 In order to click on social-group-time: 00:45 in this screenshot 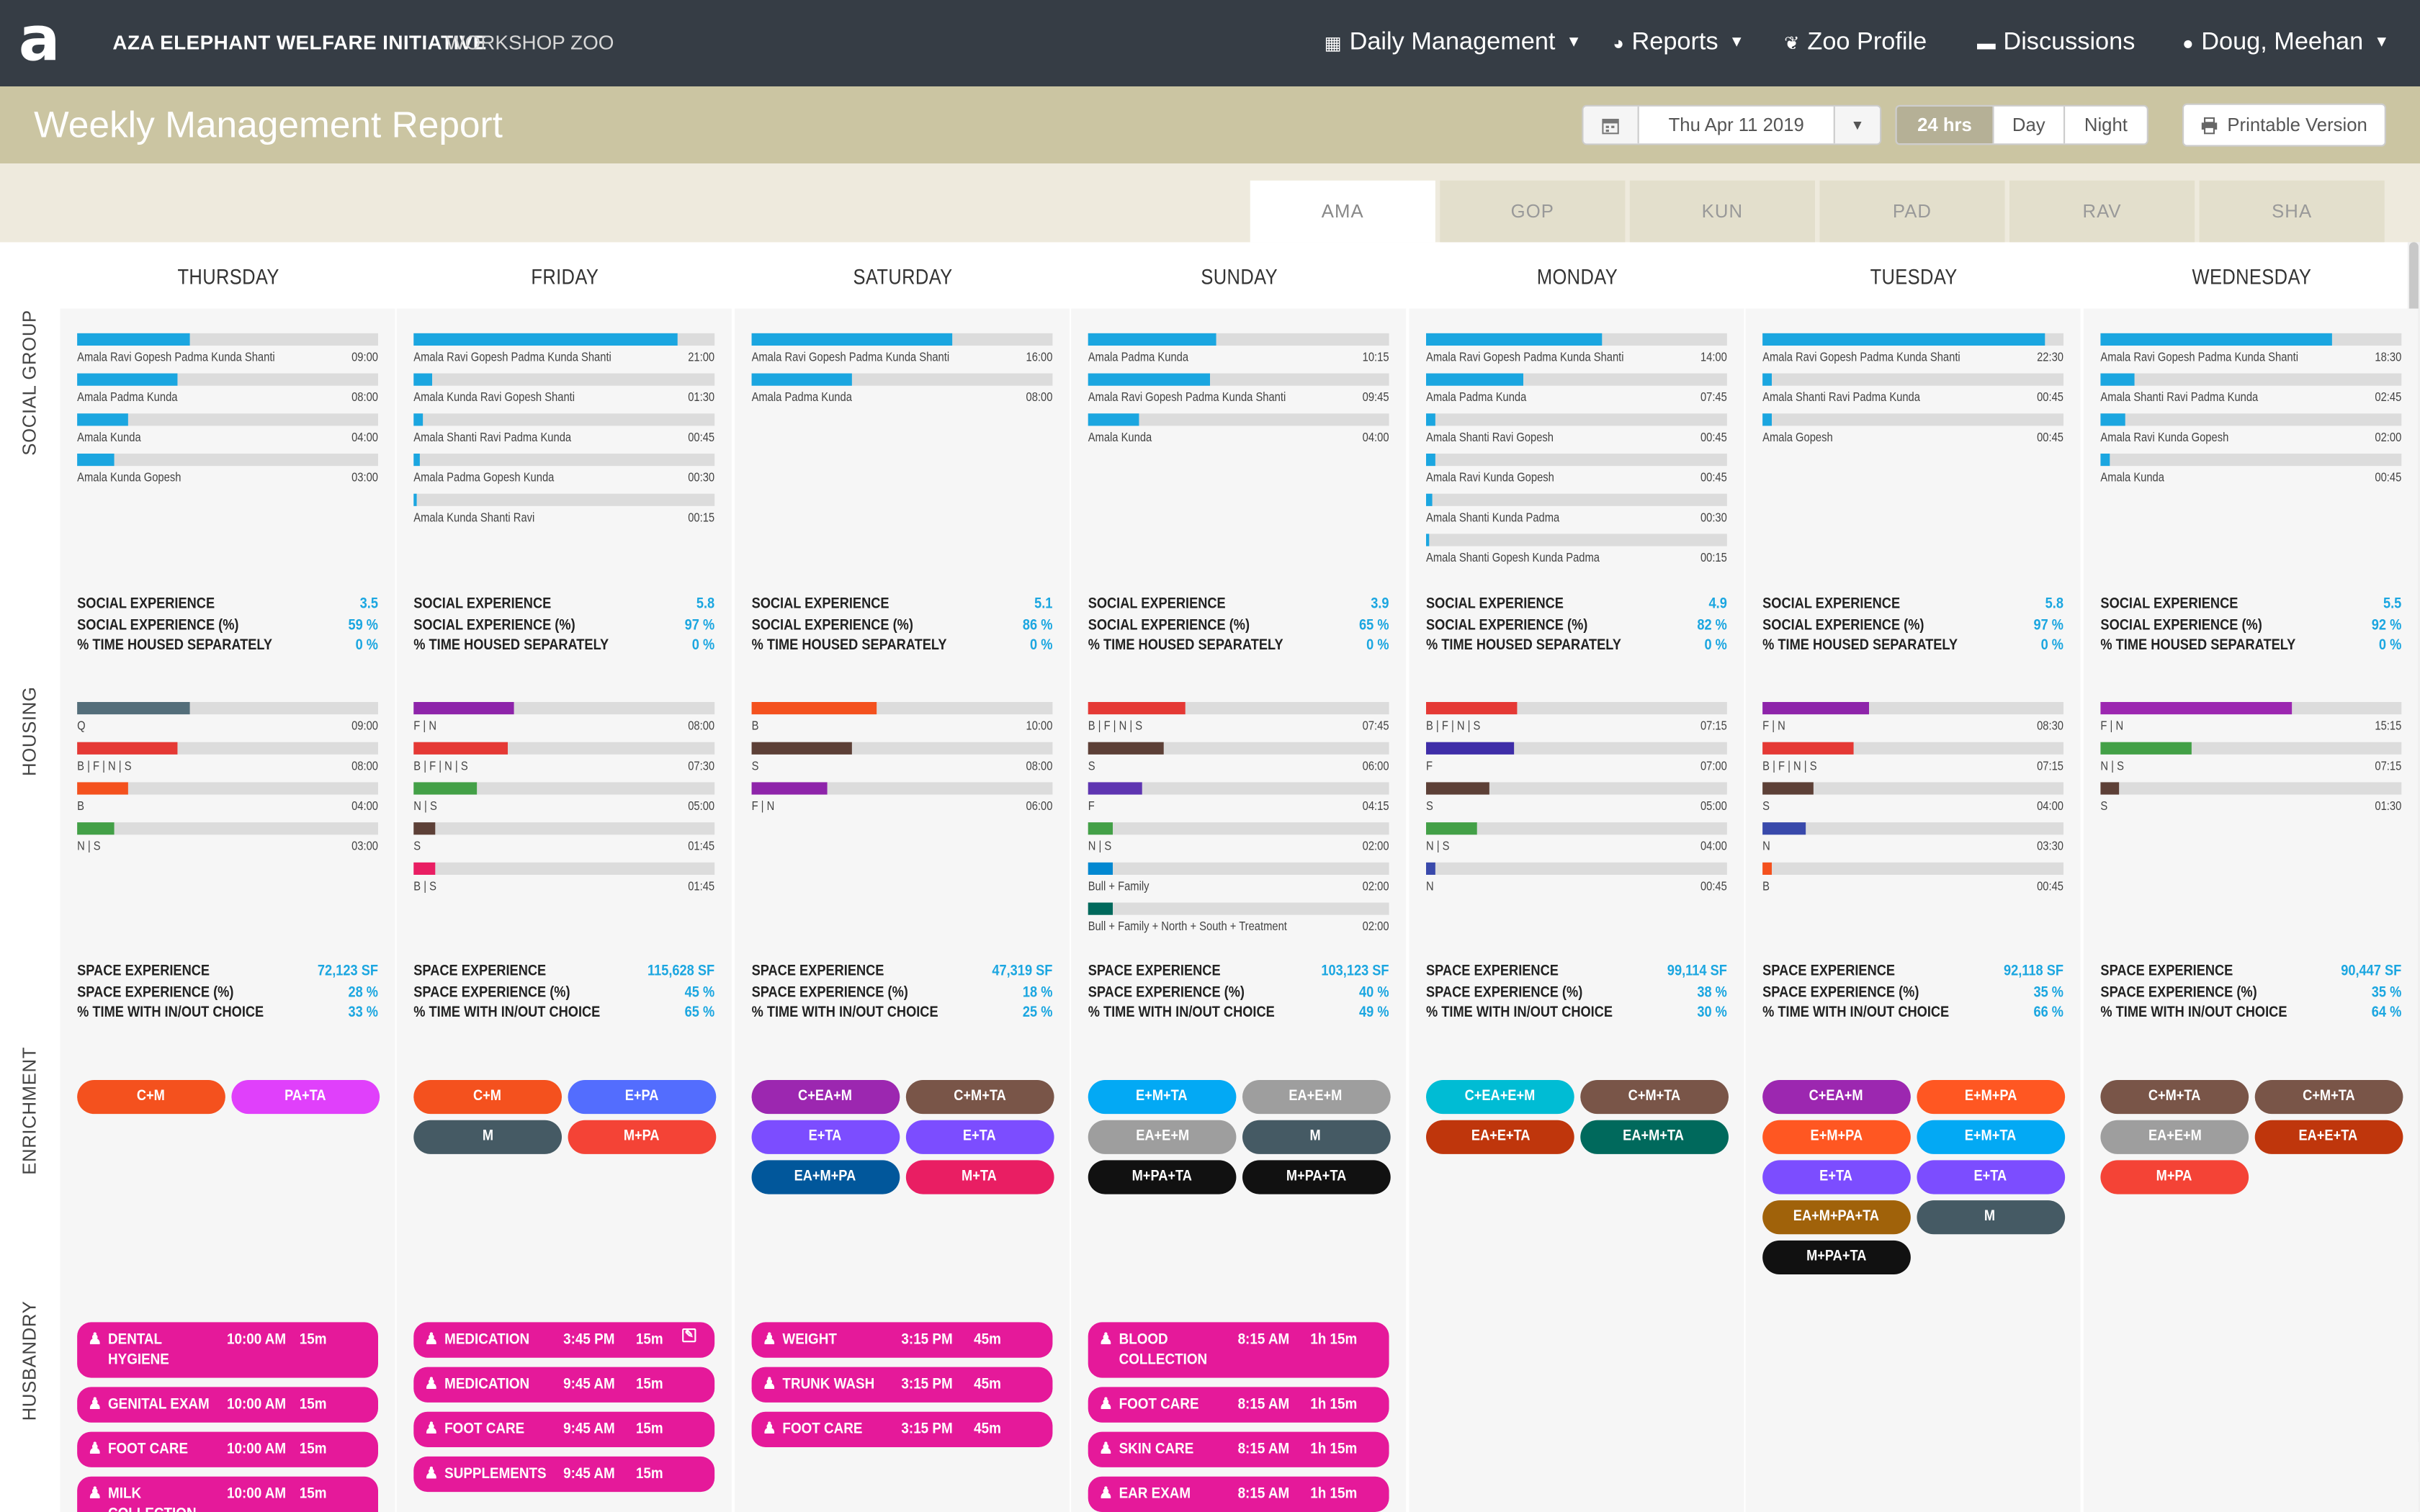, I will do `click(2050, 437)`.